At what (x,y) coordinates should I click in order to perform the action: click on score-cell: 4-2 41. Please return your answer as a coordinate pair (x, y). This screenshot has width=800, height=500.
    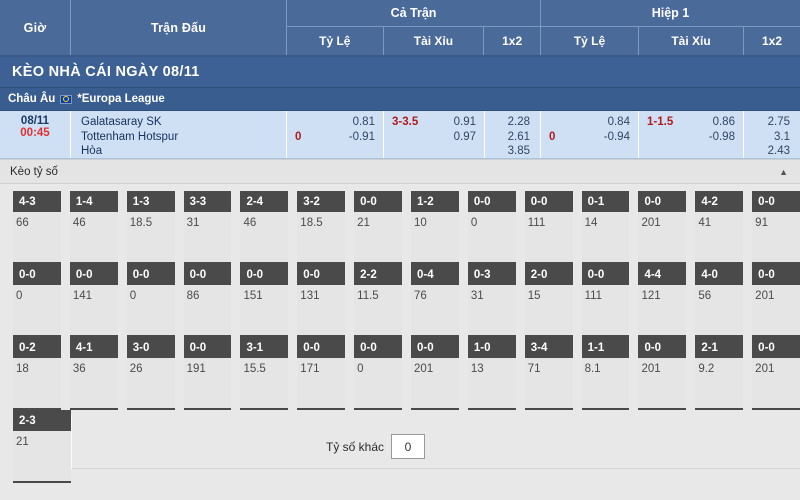
    Looking at the image, I should click on (719, 227).